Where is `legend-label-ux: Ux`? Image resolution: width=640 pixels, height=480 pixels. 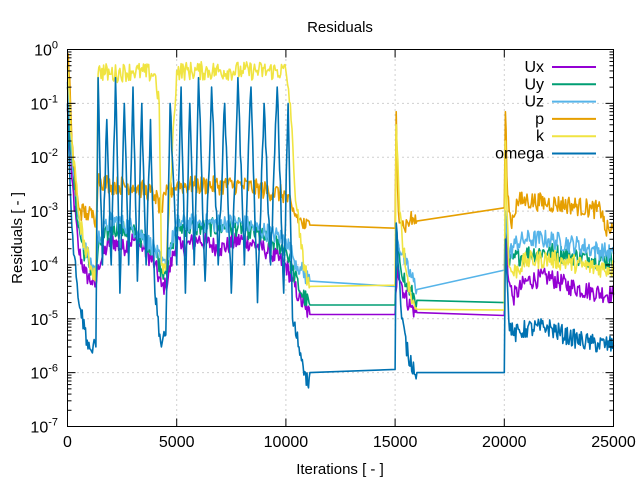
legend-label-ux: Ux is located at coordinates (534, 67).